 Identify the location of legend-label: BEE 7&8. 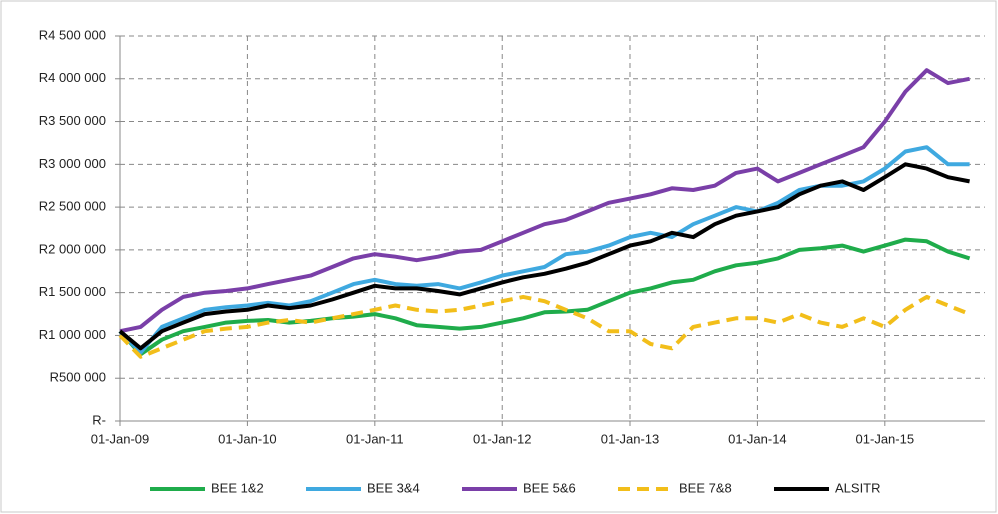
(705, 487).